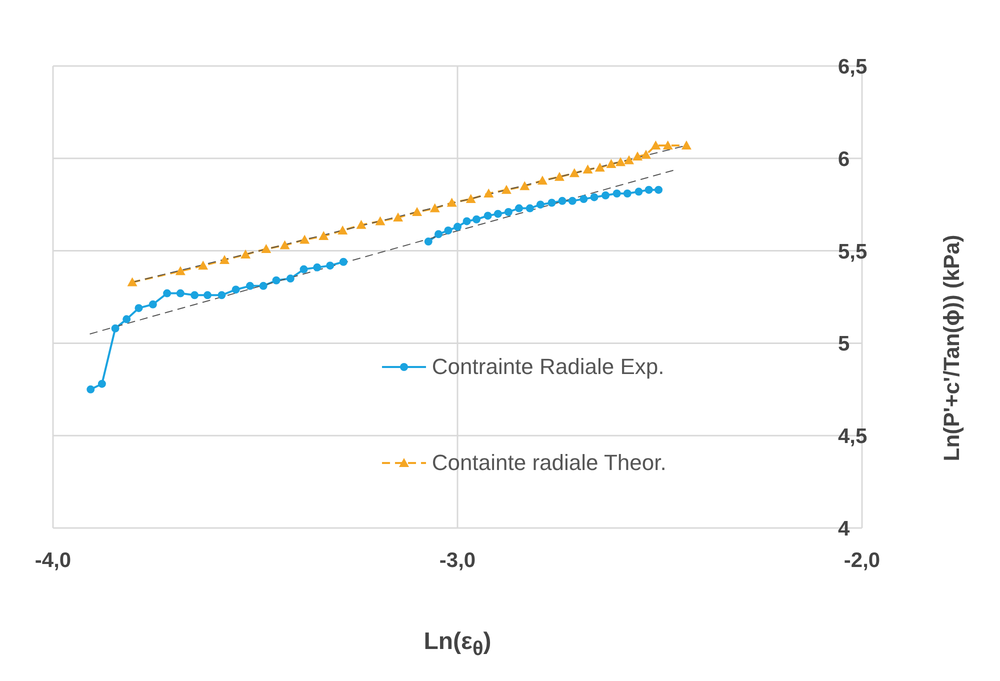 The height and width of the screenshot is (681, 1000). I want to click on y-tick-label: 4, so click(844, 528).